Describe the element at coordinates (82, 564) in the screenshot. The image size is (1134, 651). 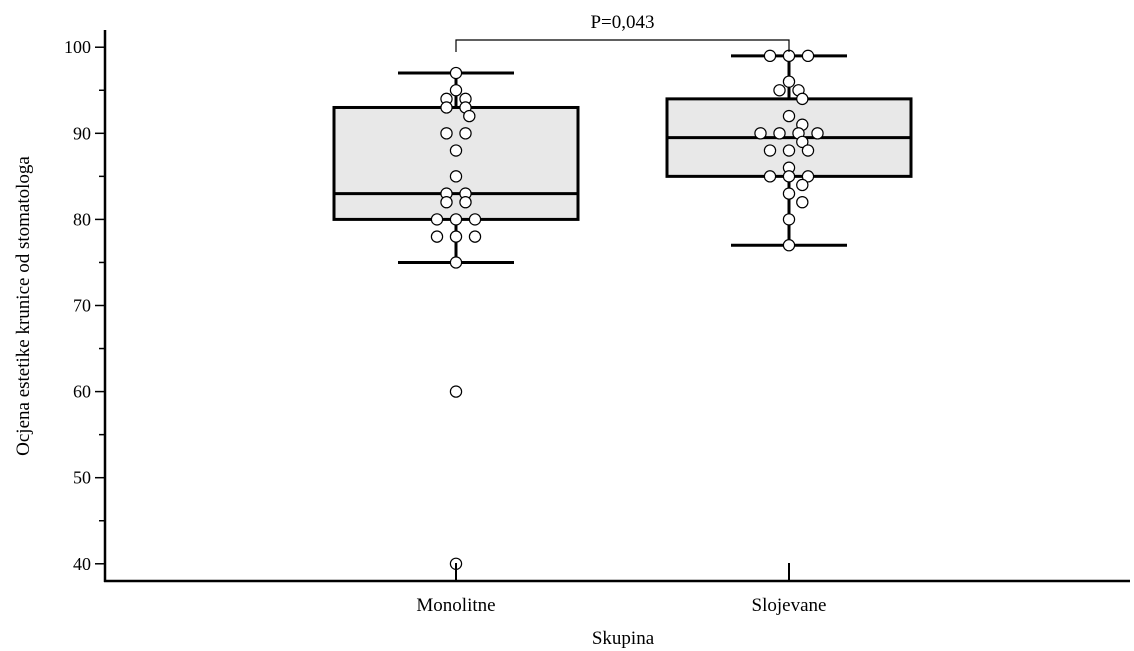
I see `y-tick-label: 40` at that location.